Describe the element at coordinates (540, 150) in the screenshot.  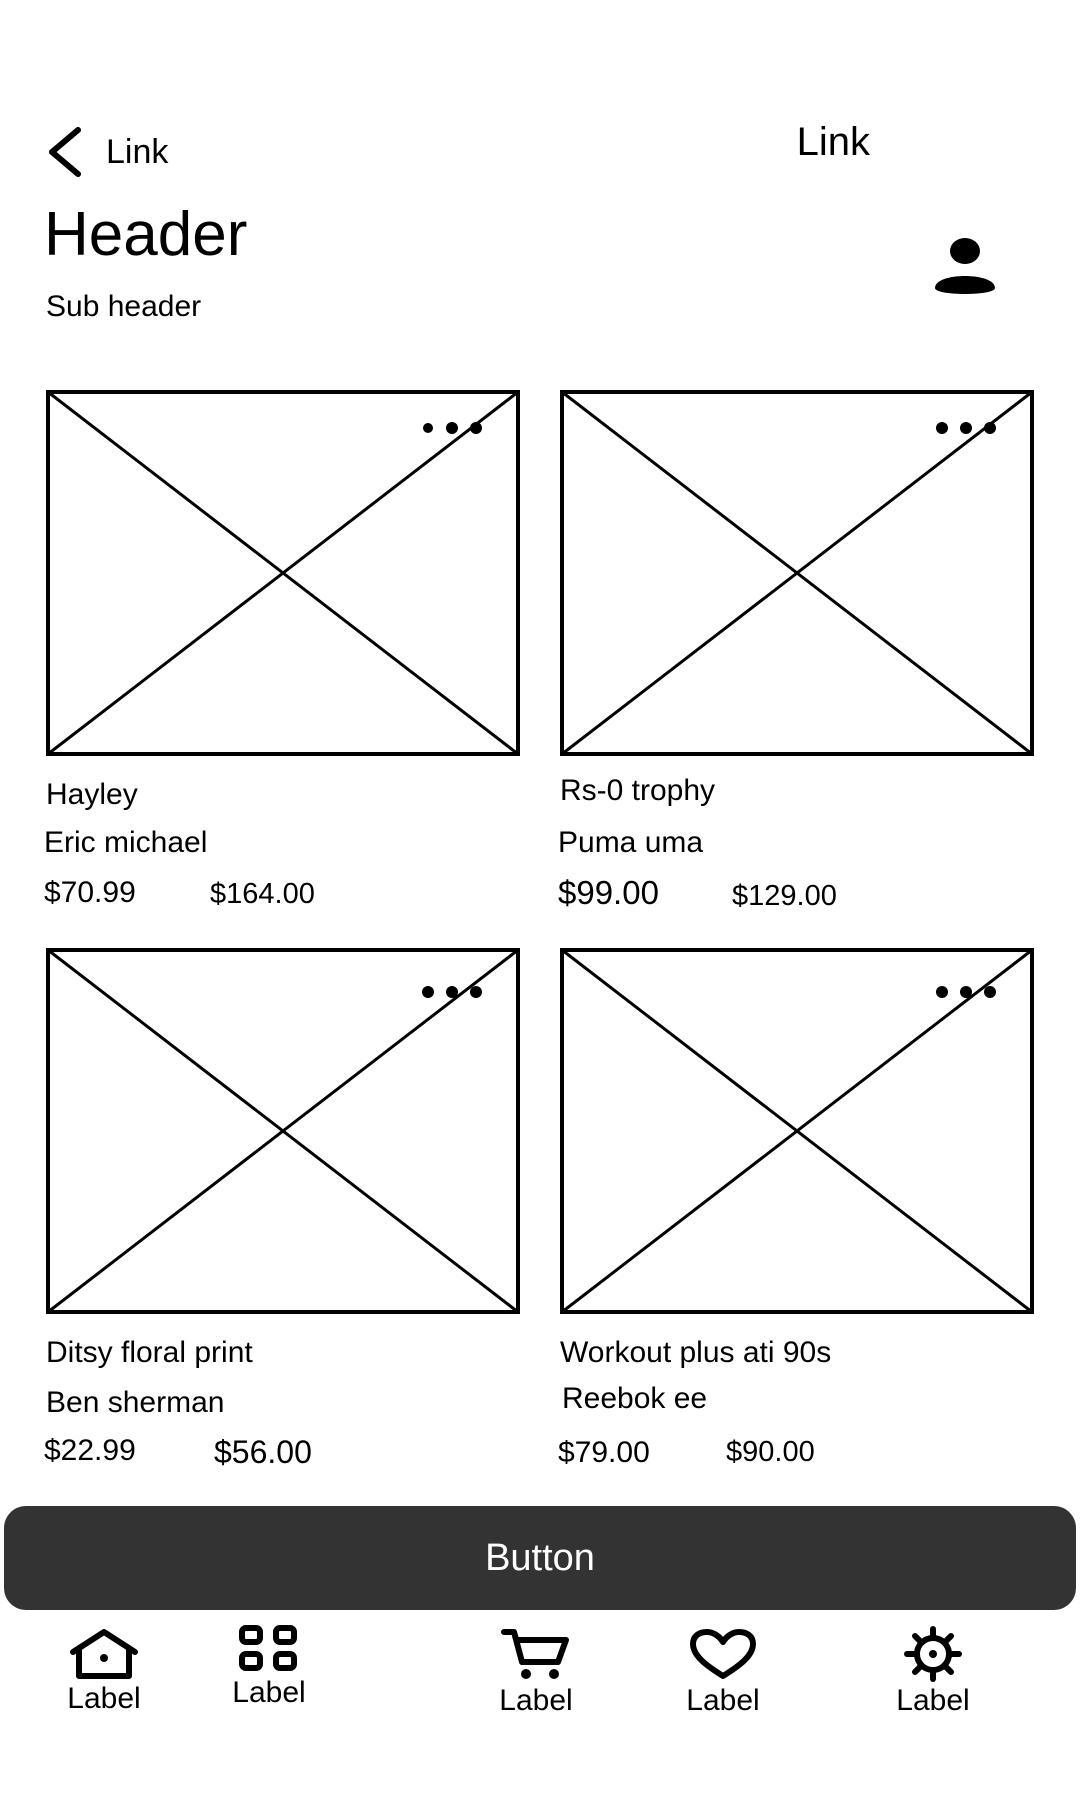
I see `top-nav: Link Link` at that location.